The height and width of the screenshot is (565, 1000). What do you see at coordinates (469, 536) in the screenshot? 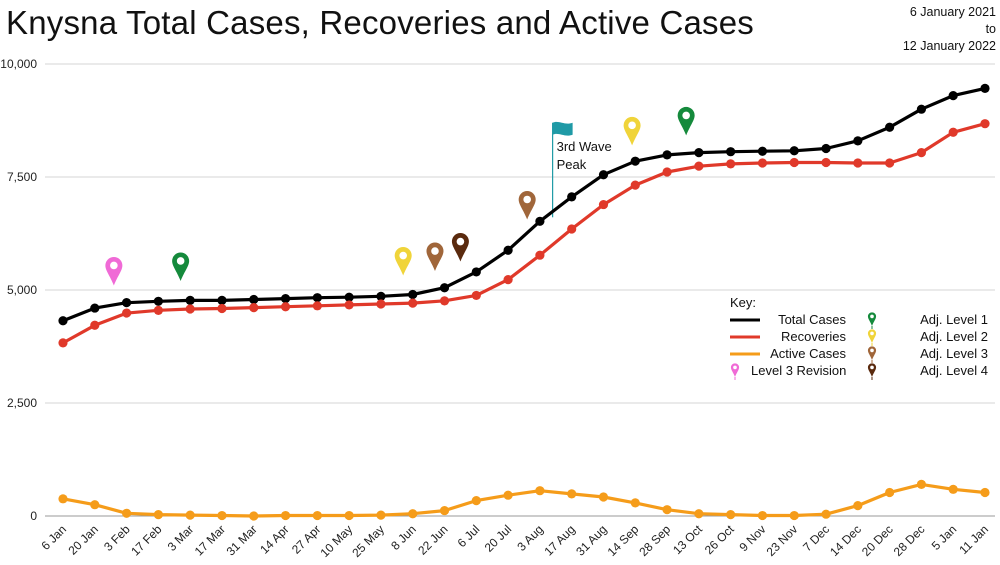
I see `x-tick-label: 6 Jul` at bounding box center [469, 536].